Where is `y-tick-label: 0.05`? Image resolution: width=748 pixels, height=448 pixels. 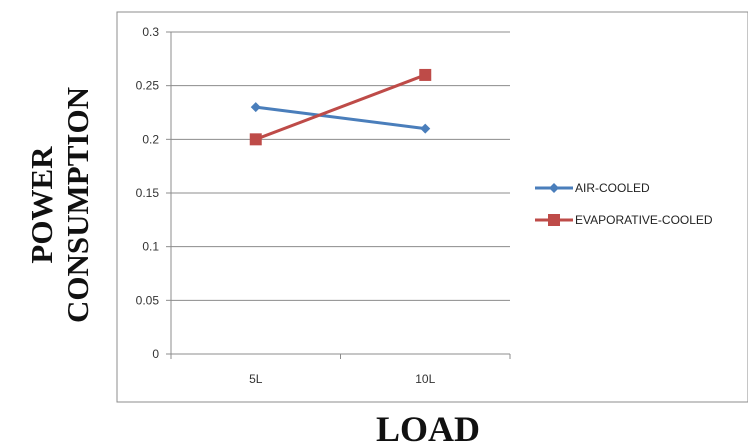
y-tick-label: 0.05 is located at coordinates (148, 300).